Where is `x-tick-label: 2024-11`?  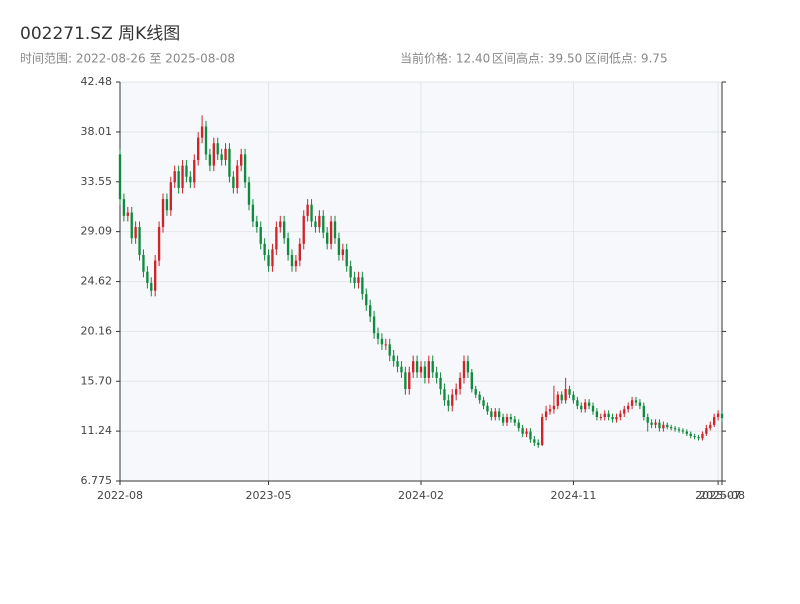
x-tick-label: 2024-11 is located at coordinates (573, 495).